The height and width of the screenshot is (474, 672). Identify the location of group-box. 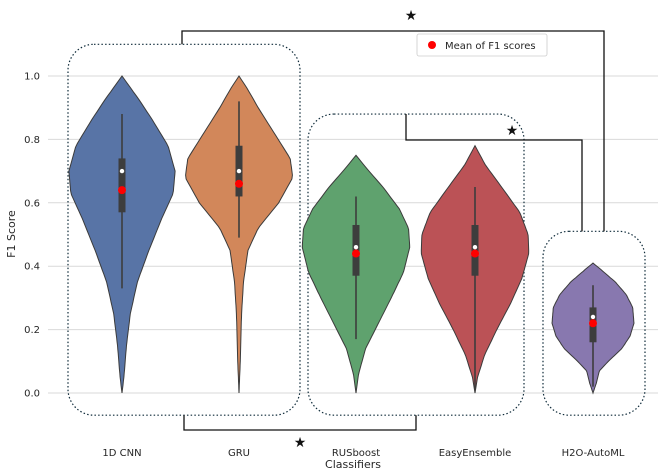
(594, 323).